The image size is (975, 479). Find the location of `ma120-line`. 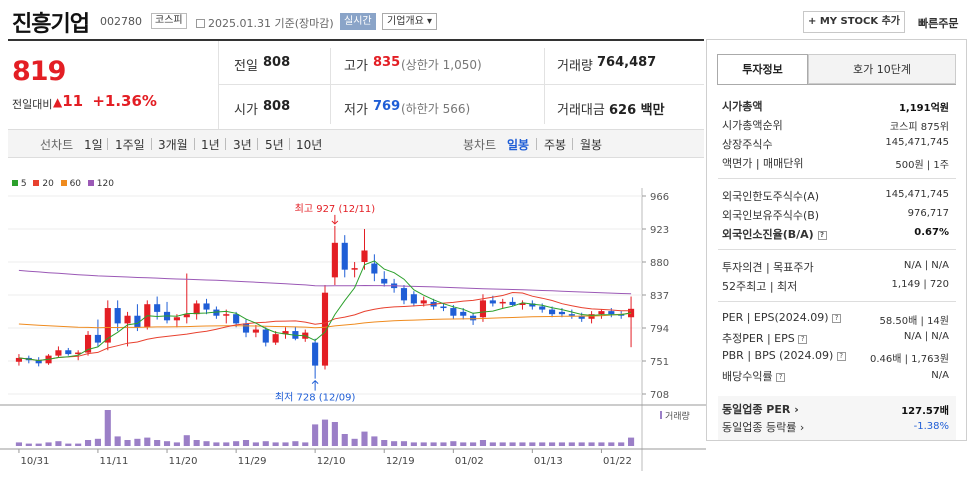

ma120-line is located at coordinates (325, 282).